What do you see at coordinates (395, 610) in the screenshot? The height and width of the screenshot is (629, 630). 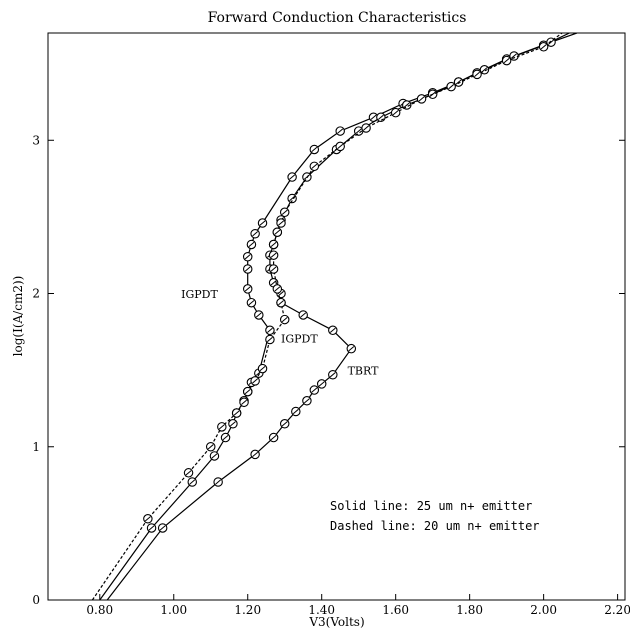 I see `x-tick-label: 1.60` at bounding box center [395, 610].